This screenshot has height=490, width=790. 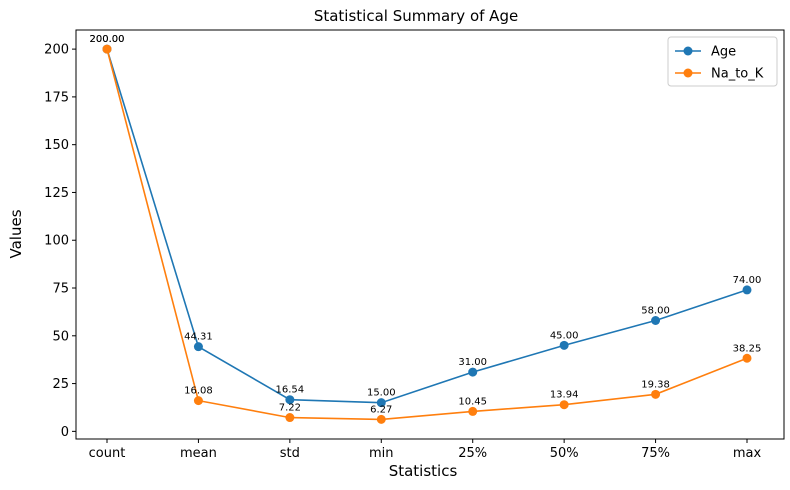 I want to click on y-axis-title: Values, so click(x=16, y=233).